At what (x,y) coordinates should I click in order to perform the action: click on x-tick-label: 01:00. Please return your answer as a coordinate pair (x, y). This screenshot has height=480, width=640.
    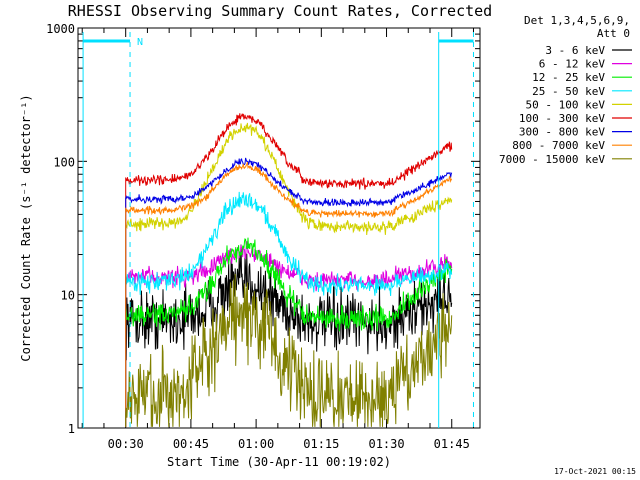
    Looking at the image, I should click on (256, 444).